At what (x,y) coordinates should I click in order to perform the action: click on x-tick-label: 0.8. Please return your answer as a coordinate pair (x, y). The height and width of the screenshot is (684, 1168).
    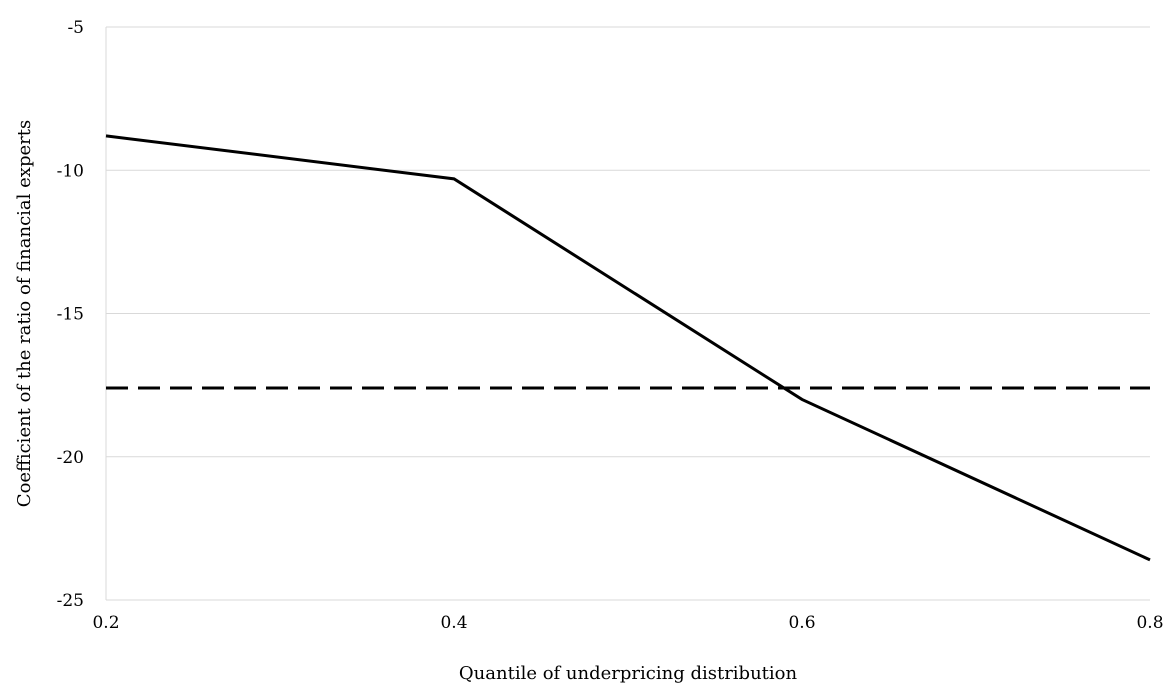
    Looking at the image, I should click on (1149, 623).